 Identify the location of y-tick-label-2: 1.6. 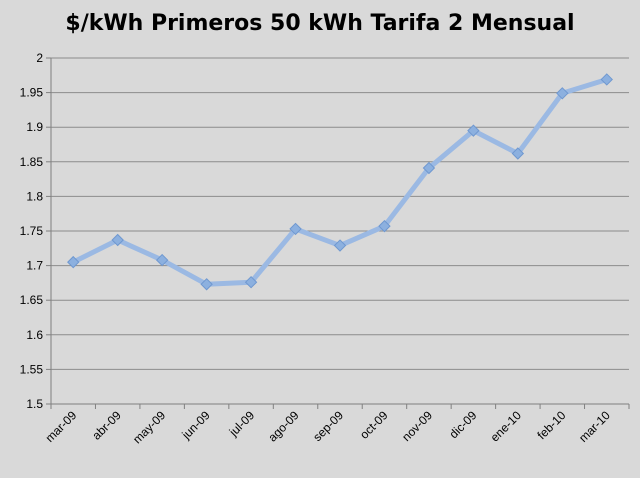
(34, 335).